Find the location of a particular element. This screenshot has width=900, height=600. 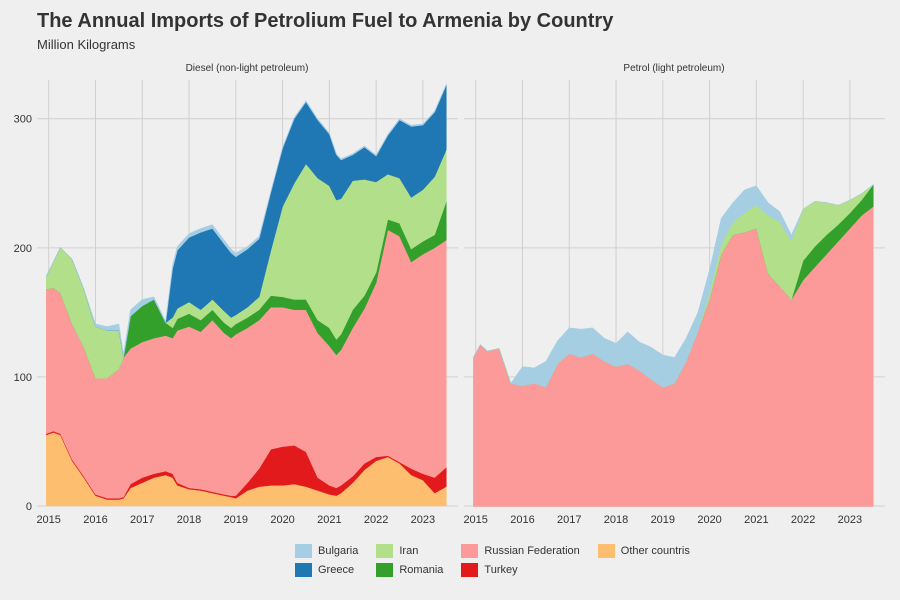

legend-label: Greece is located at coordinates (336, 570).